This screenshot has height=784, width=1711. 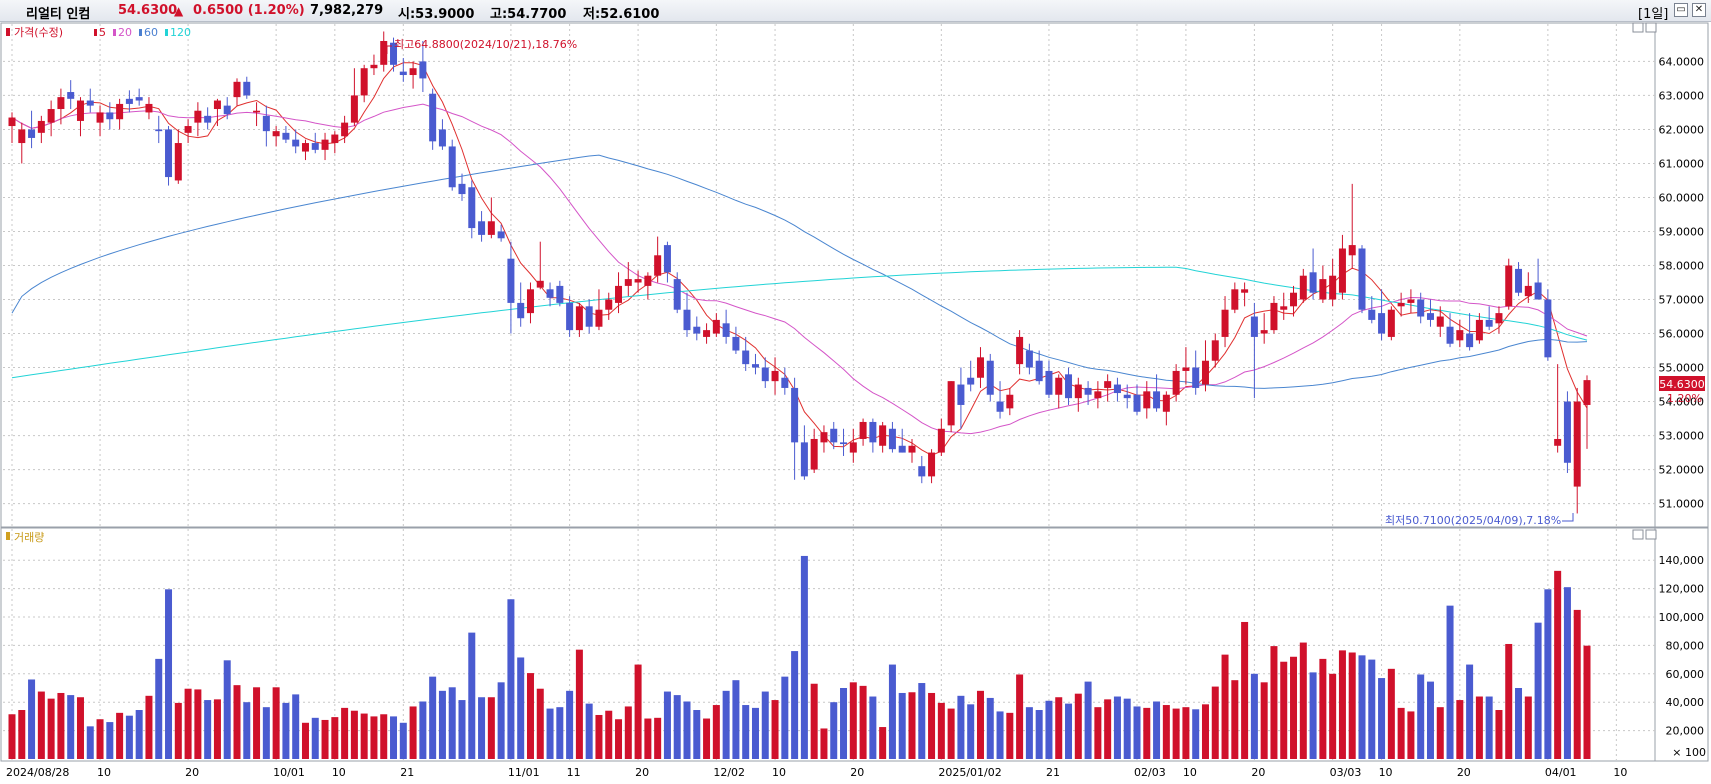 What do you see at coordinates (1682, 383) in the screenshot?
I see `last-price-box` at bounding box center [1682, 383].